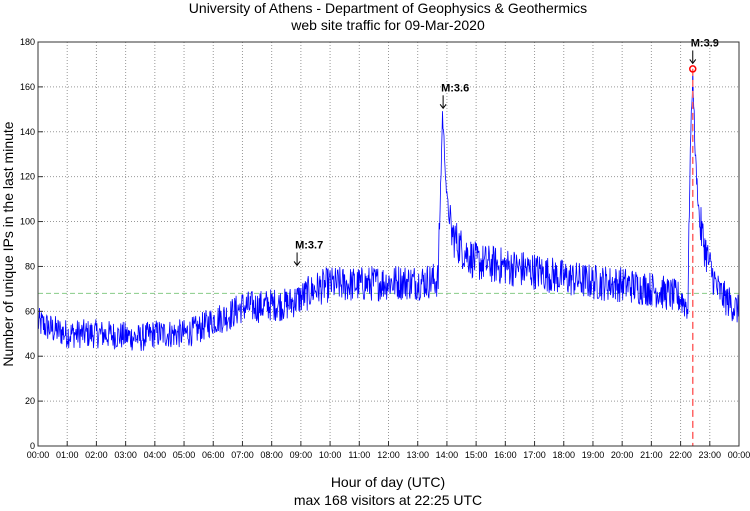  Describe the element at coordinates (27, 222) in the screenshot. I see `y-tick-label: 100` at that location.